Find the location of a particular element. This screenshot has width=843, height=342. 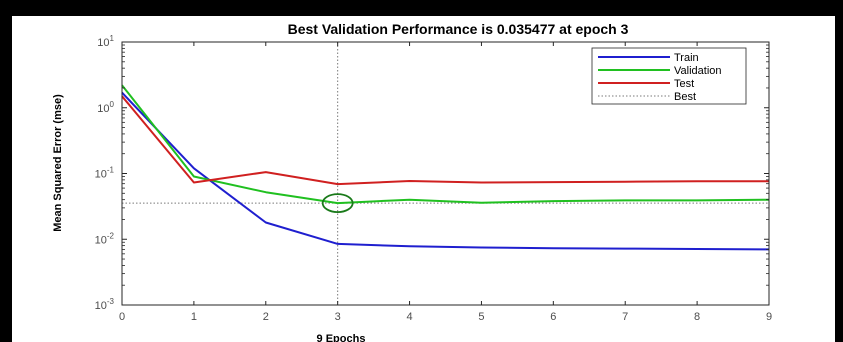

legend-train-label: Train is located at coordinates (686, 58).